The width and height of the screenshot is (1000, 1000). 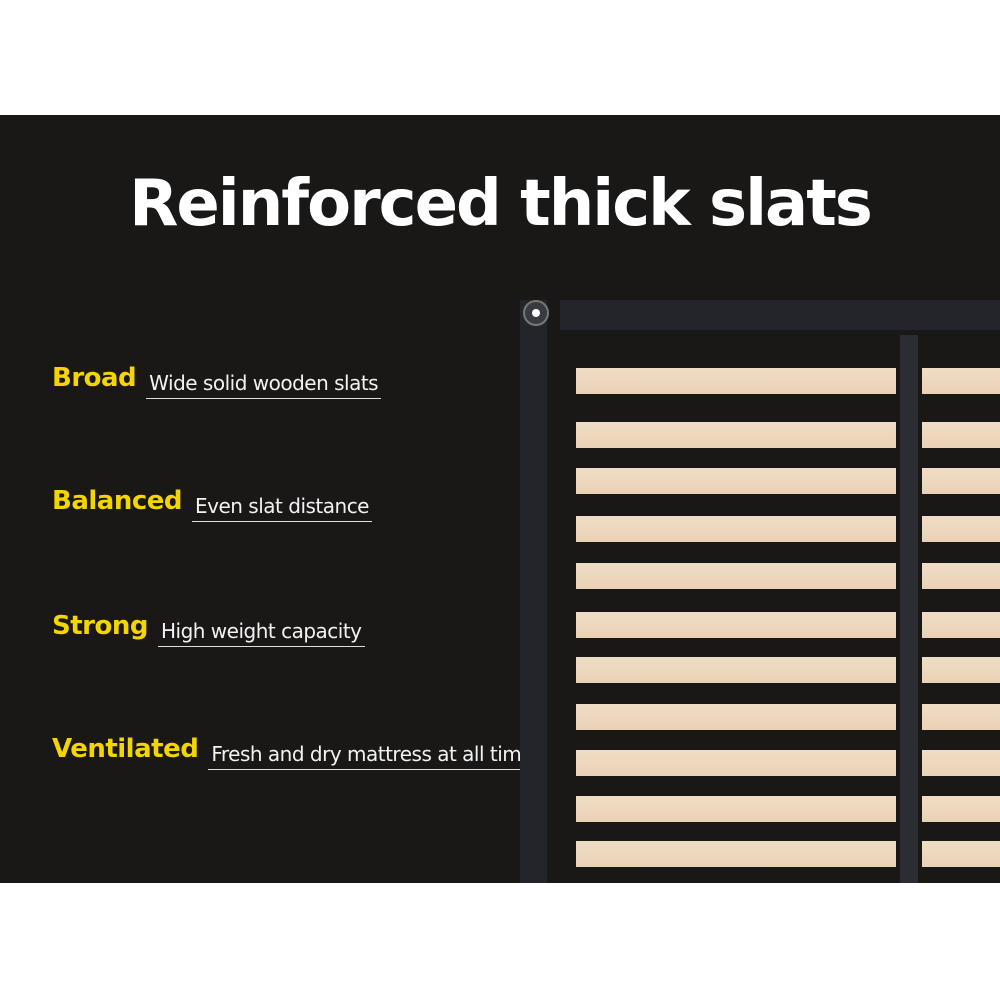 What do you see at coordinates (100, 626) in the screenshot?
I see `feature-key: Strong` at bounding box center [100, 626].